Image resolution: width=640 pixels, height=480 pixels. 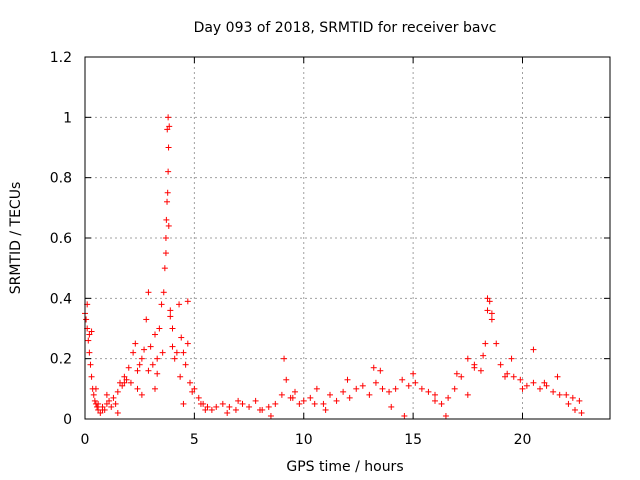 What do you see at coordinates (67, 118) in the screenshot?
I see `y-tick-label: 1` at bounding box center [67, 118].